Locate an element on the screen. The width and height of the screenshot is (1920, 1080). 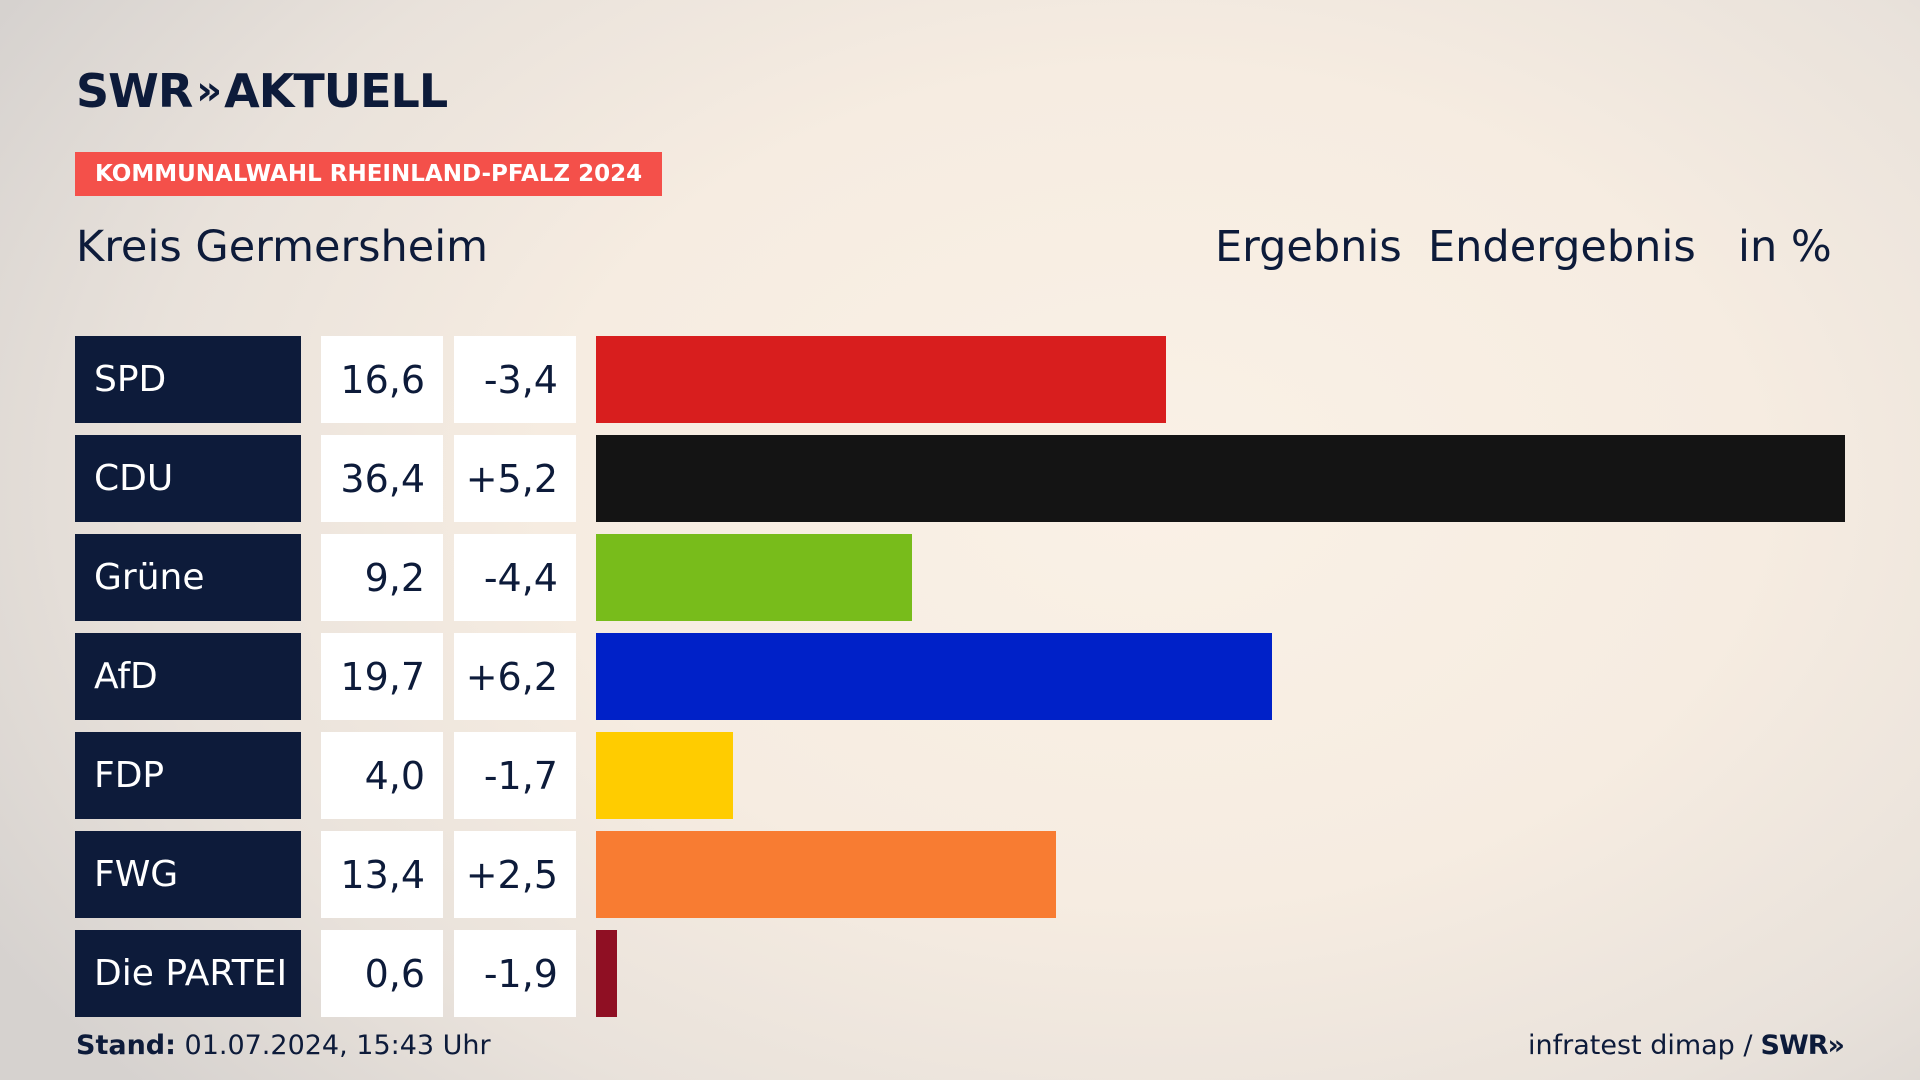
difference-label: +6,2 is located at coordinates (515, 676).